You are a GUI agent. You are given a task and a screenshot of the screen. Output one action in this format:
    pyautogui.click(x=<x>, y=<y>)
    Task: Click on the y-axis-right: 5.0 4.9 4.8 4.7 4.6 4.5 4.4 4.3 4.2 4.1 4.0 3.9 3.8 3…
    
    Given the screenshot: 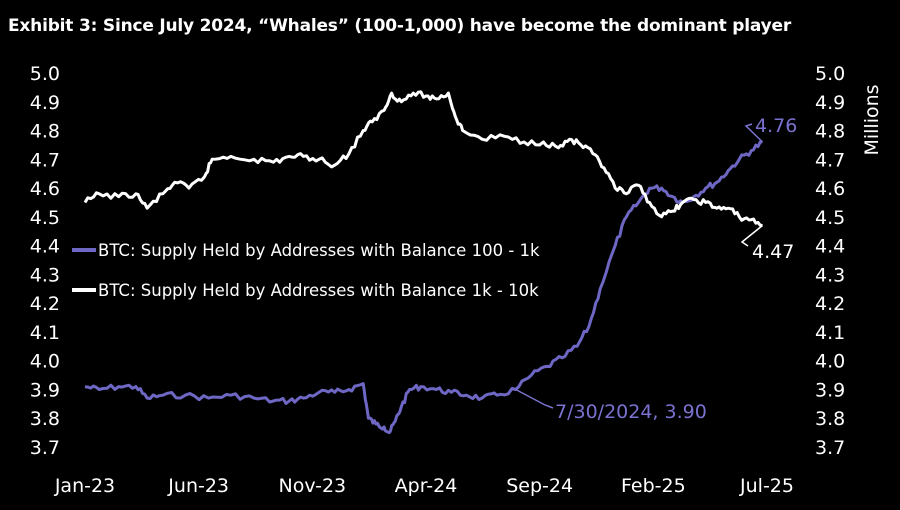 What is the action you would take?
    pyautogui.click(x=830, y=261)
    